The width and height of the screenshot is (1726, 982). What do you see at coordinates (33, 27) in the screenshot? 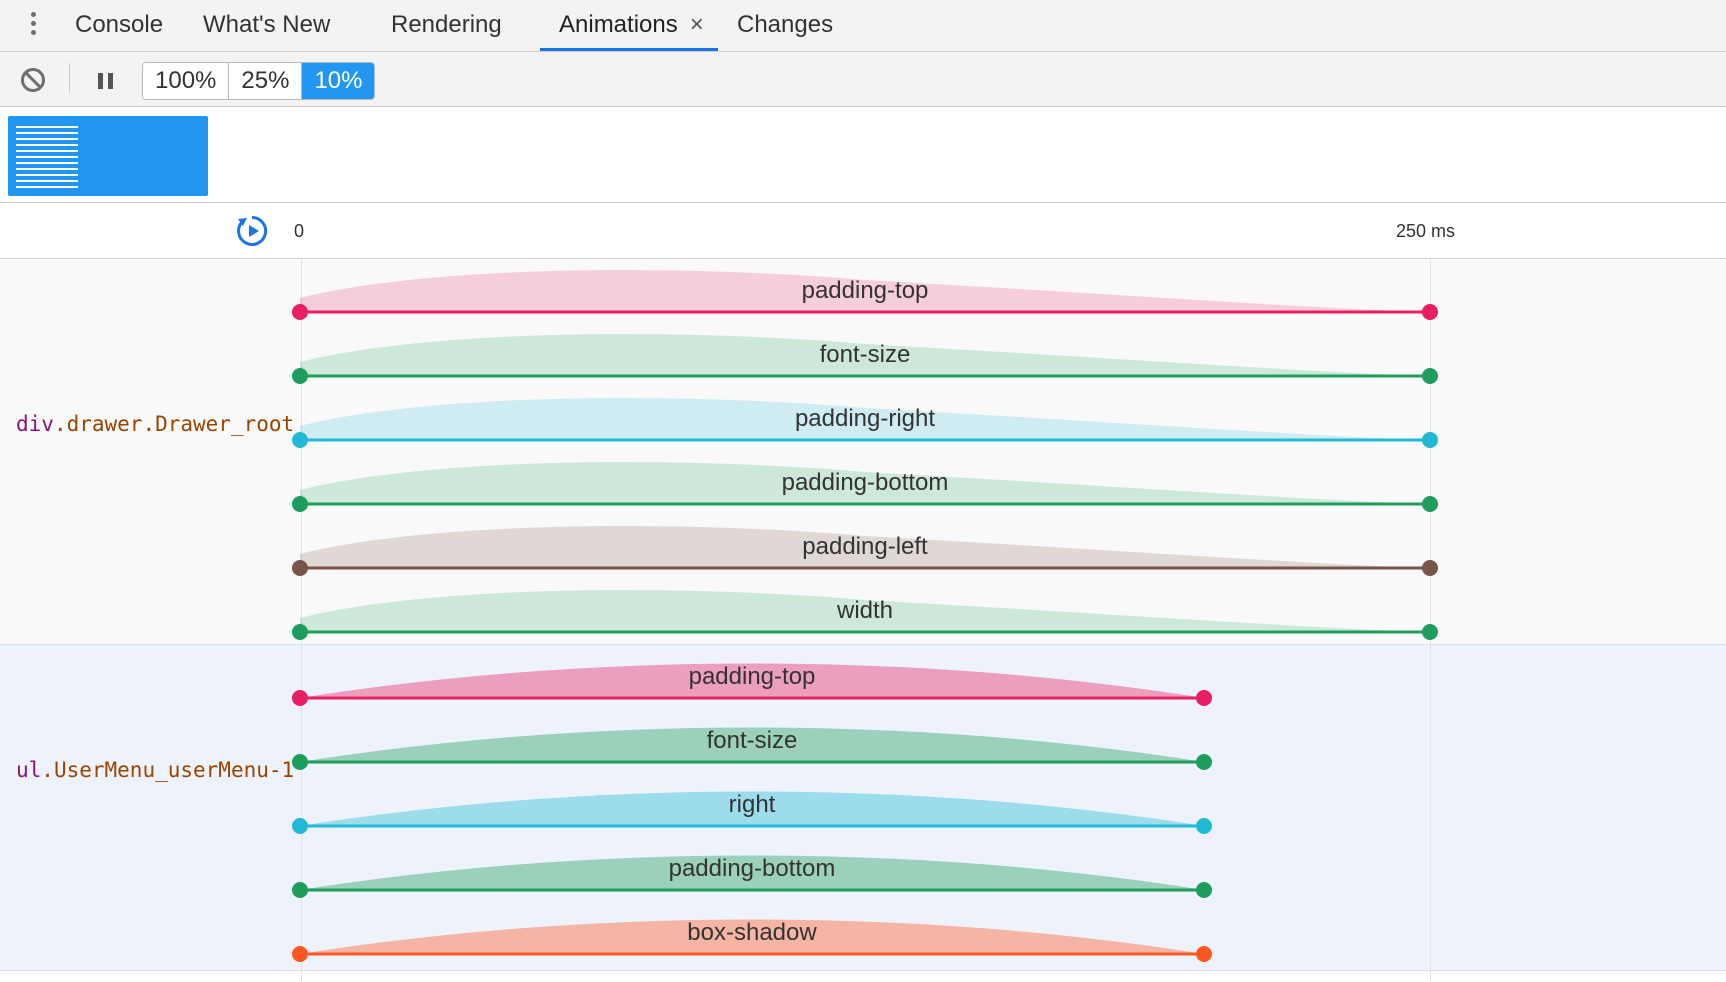
I see `more-tabs-icon` at bounding box center [33, 27].